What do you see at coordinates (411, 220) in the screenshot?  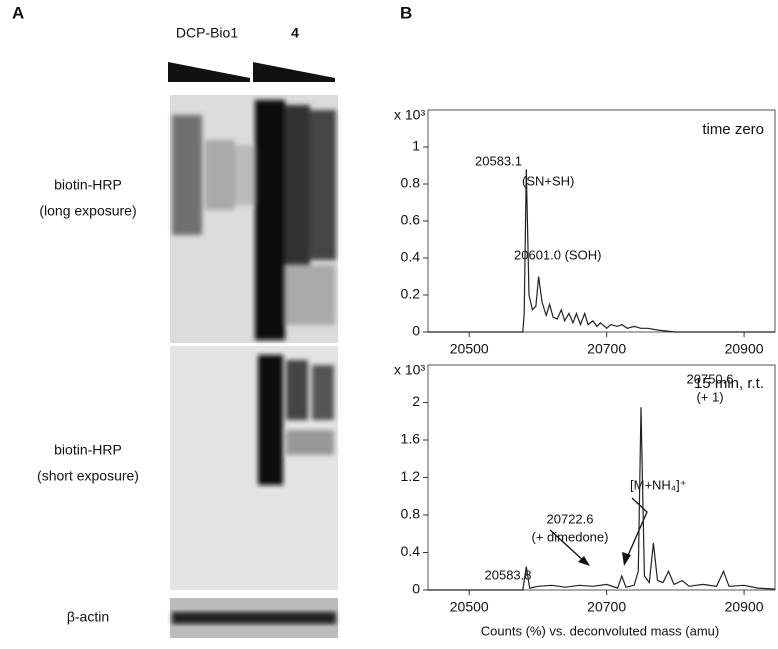 I see `y-tick-label: 0.6` at bounding box center [411, 220].